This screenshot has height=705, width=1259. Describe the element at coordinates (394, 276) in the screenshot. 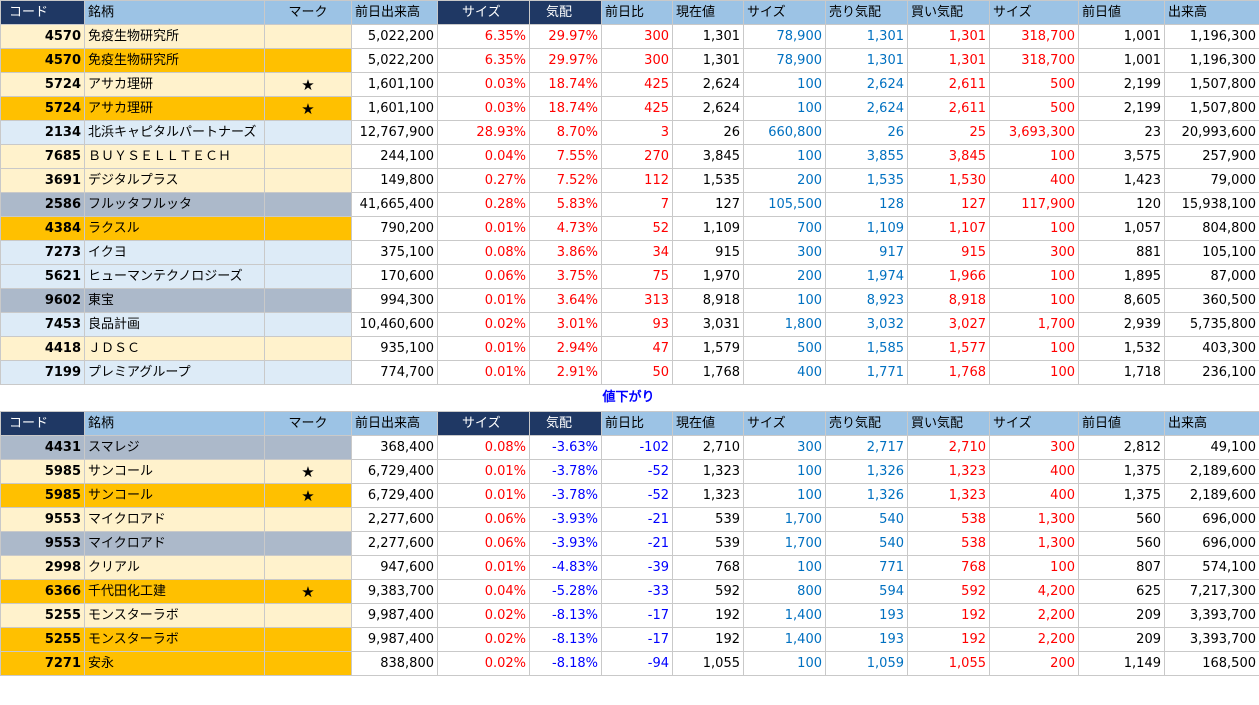

I see `prev-volume-cell: 170,600` at that location.